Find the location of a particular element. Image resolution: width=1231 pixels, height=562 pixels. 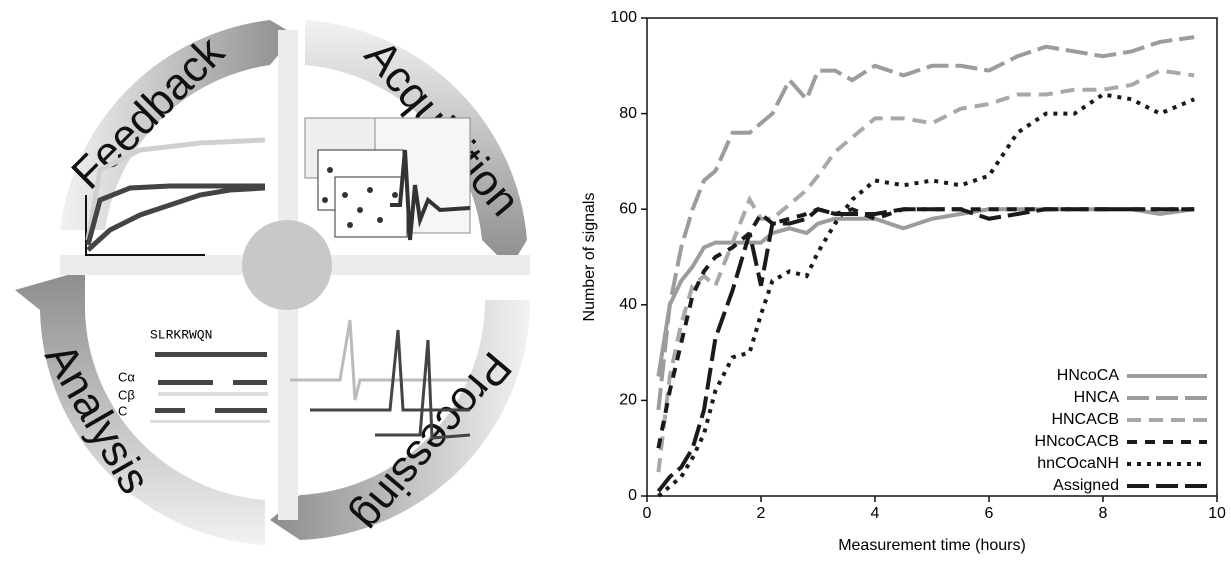

center-circle is located at coordinates (287, 265).